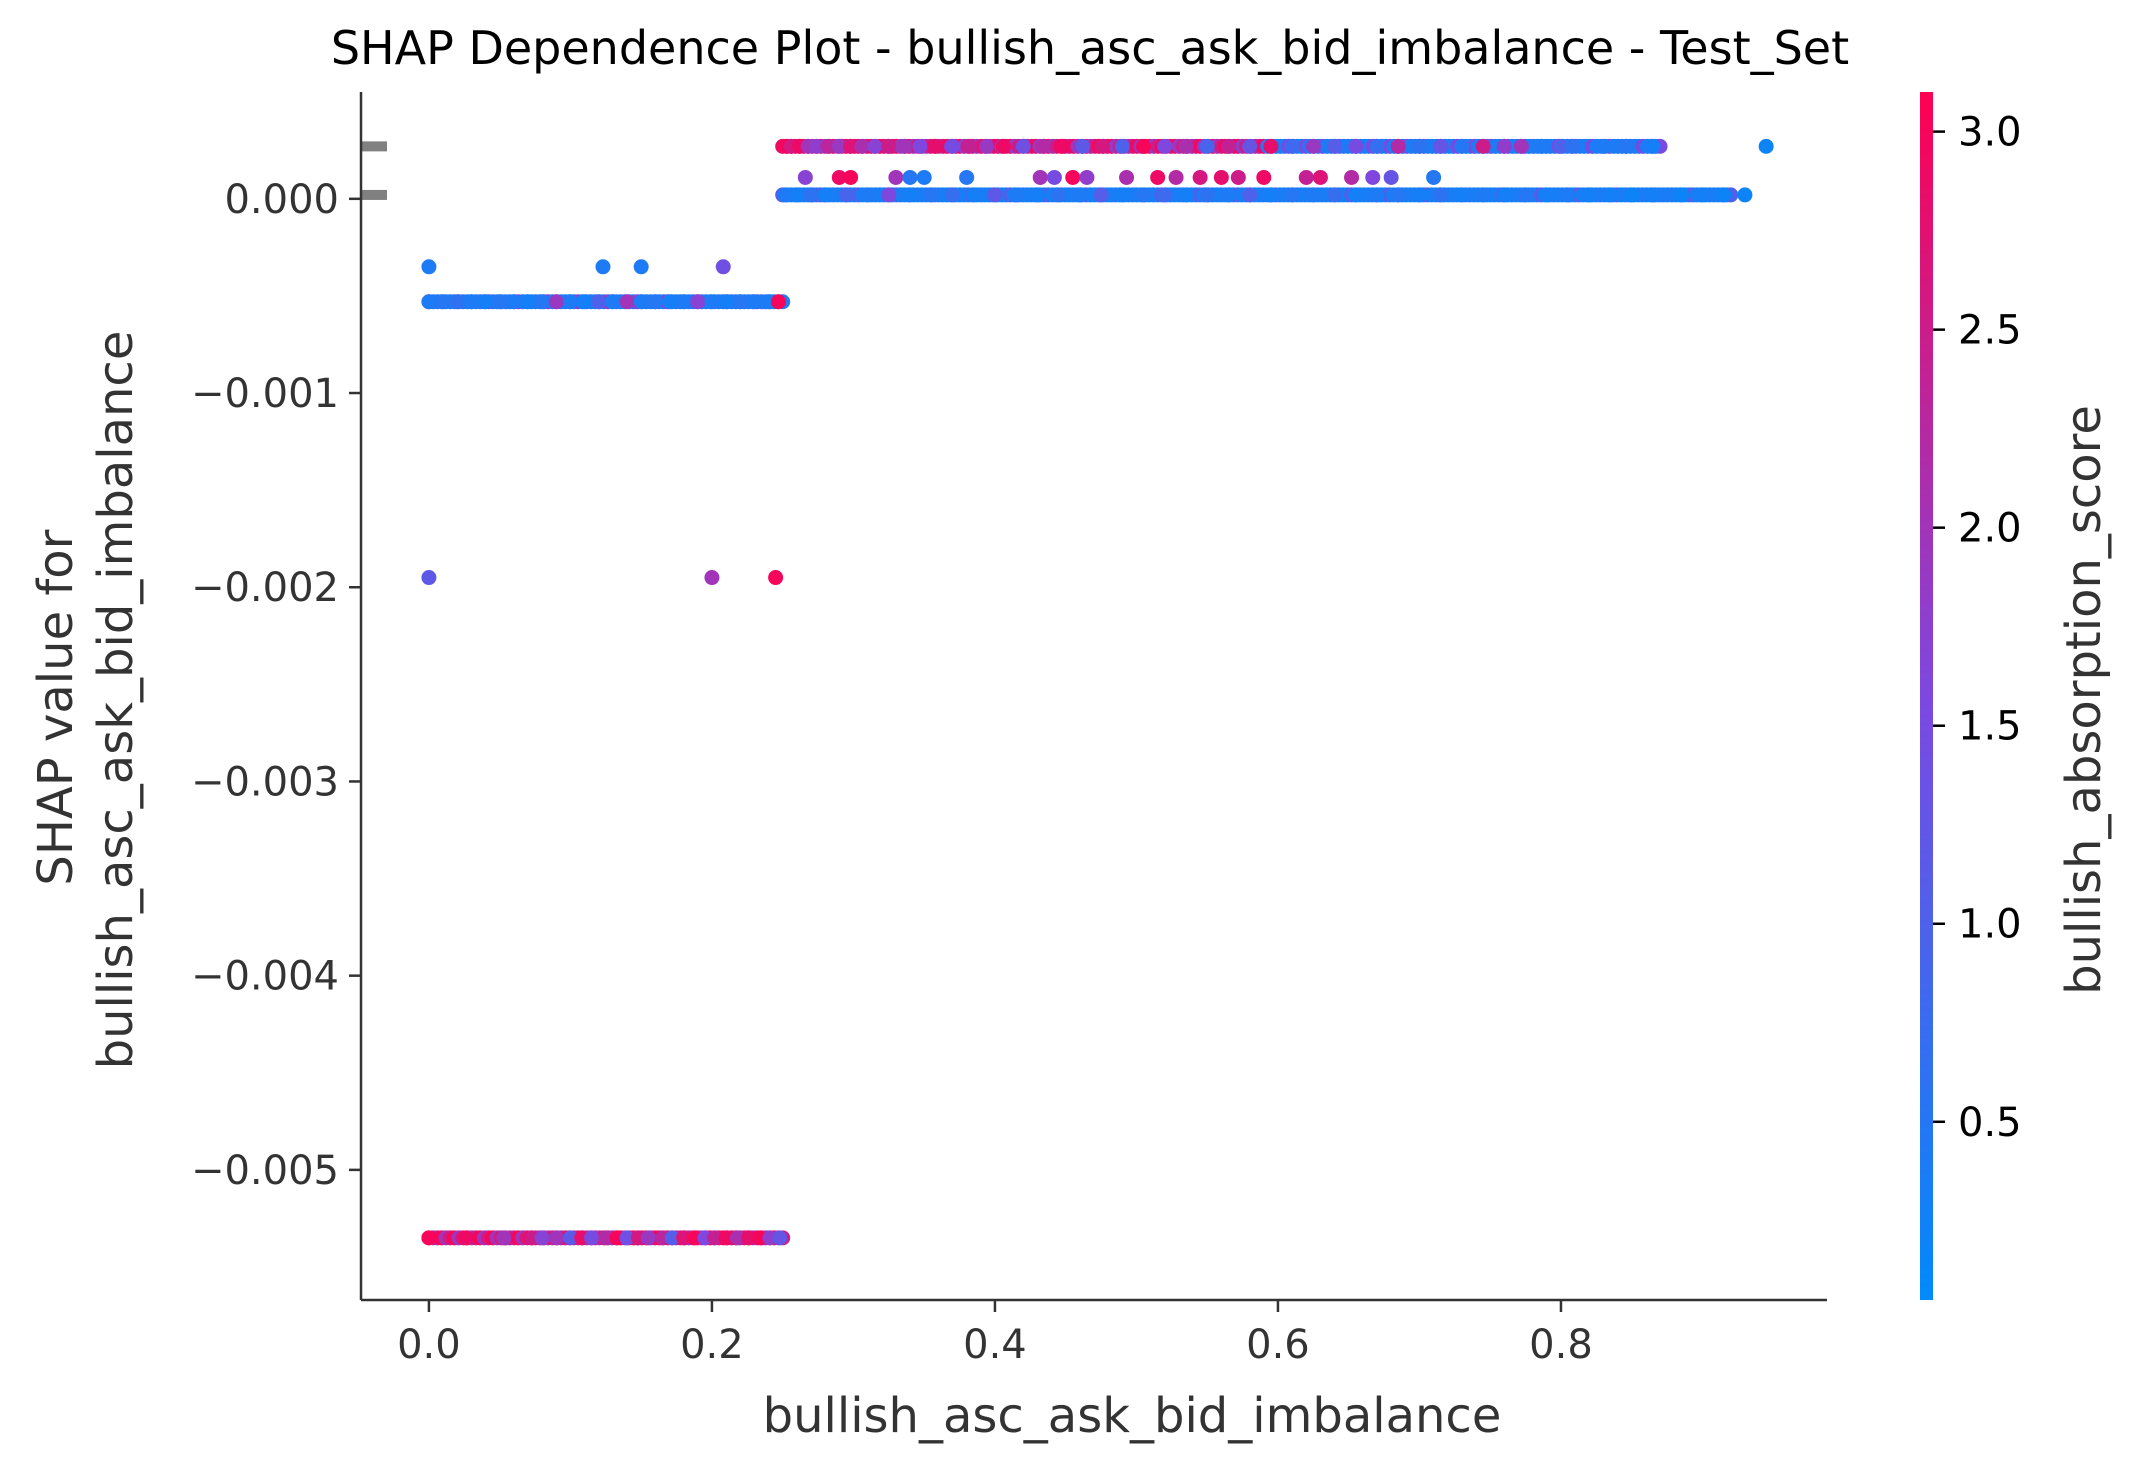 The image size is (2130, 1475). Describe the element at coordinates (995, 1345) in the screenshot. I see `x-tick-label: 0.4` at that location.